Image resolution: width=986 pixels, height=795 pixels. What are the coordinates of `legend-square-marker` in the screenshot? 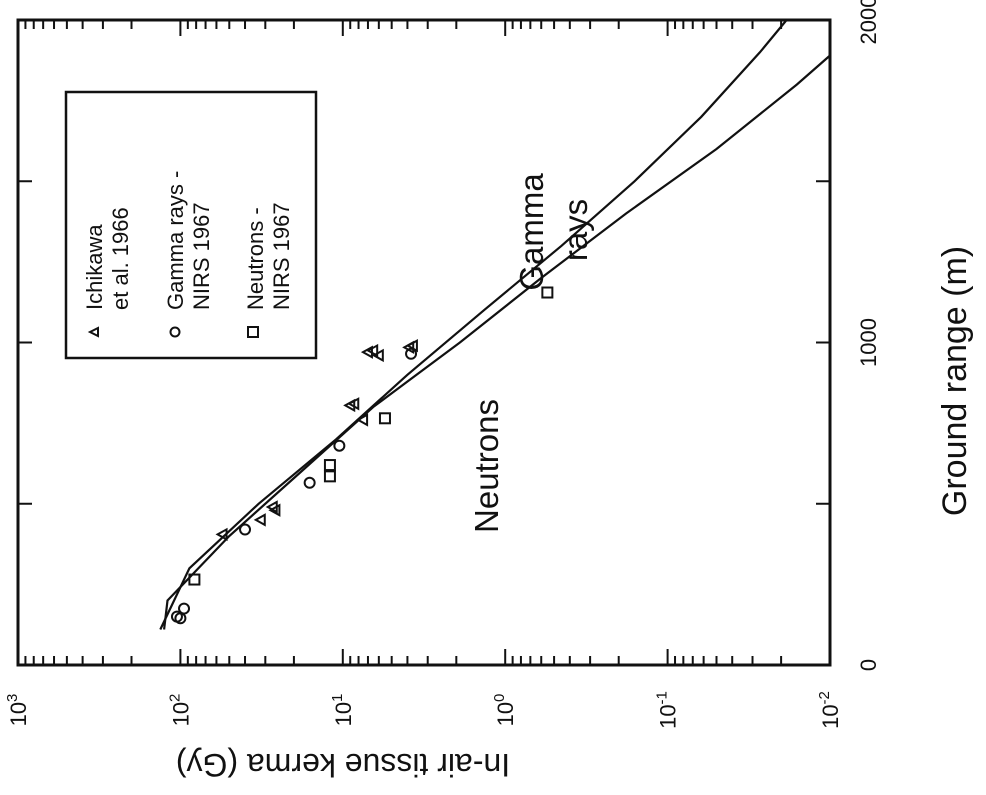 It's located at (253, 332).